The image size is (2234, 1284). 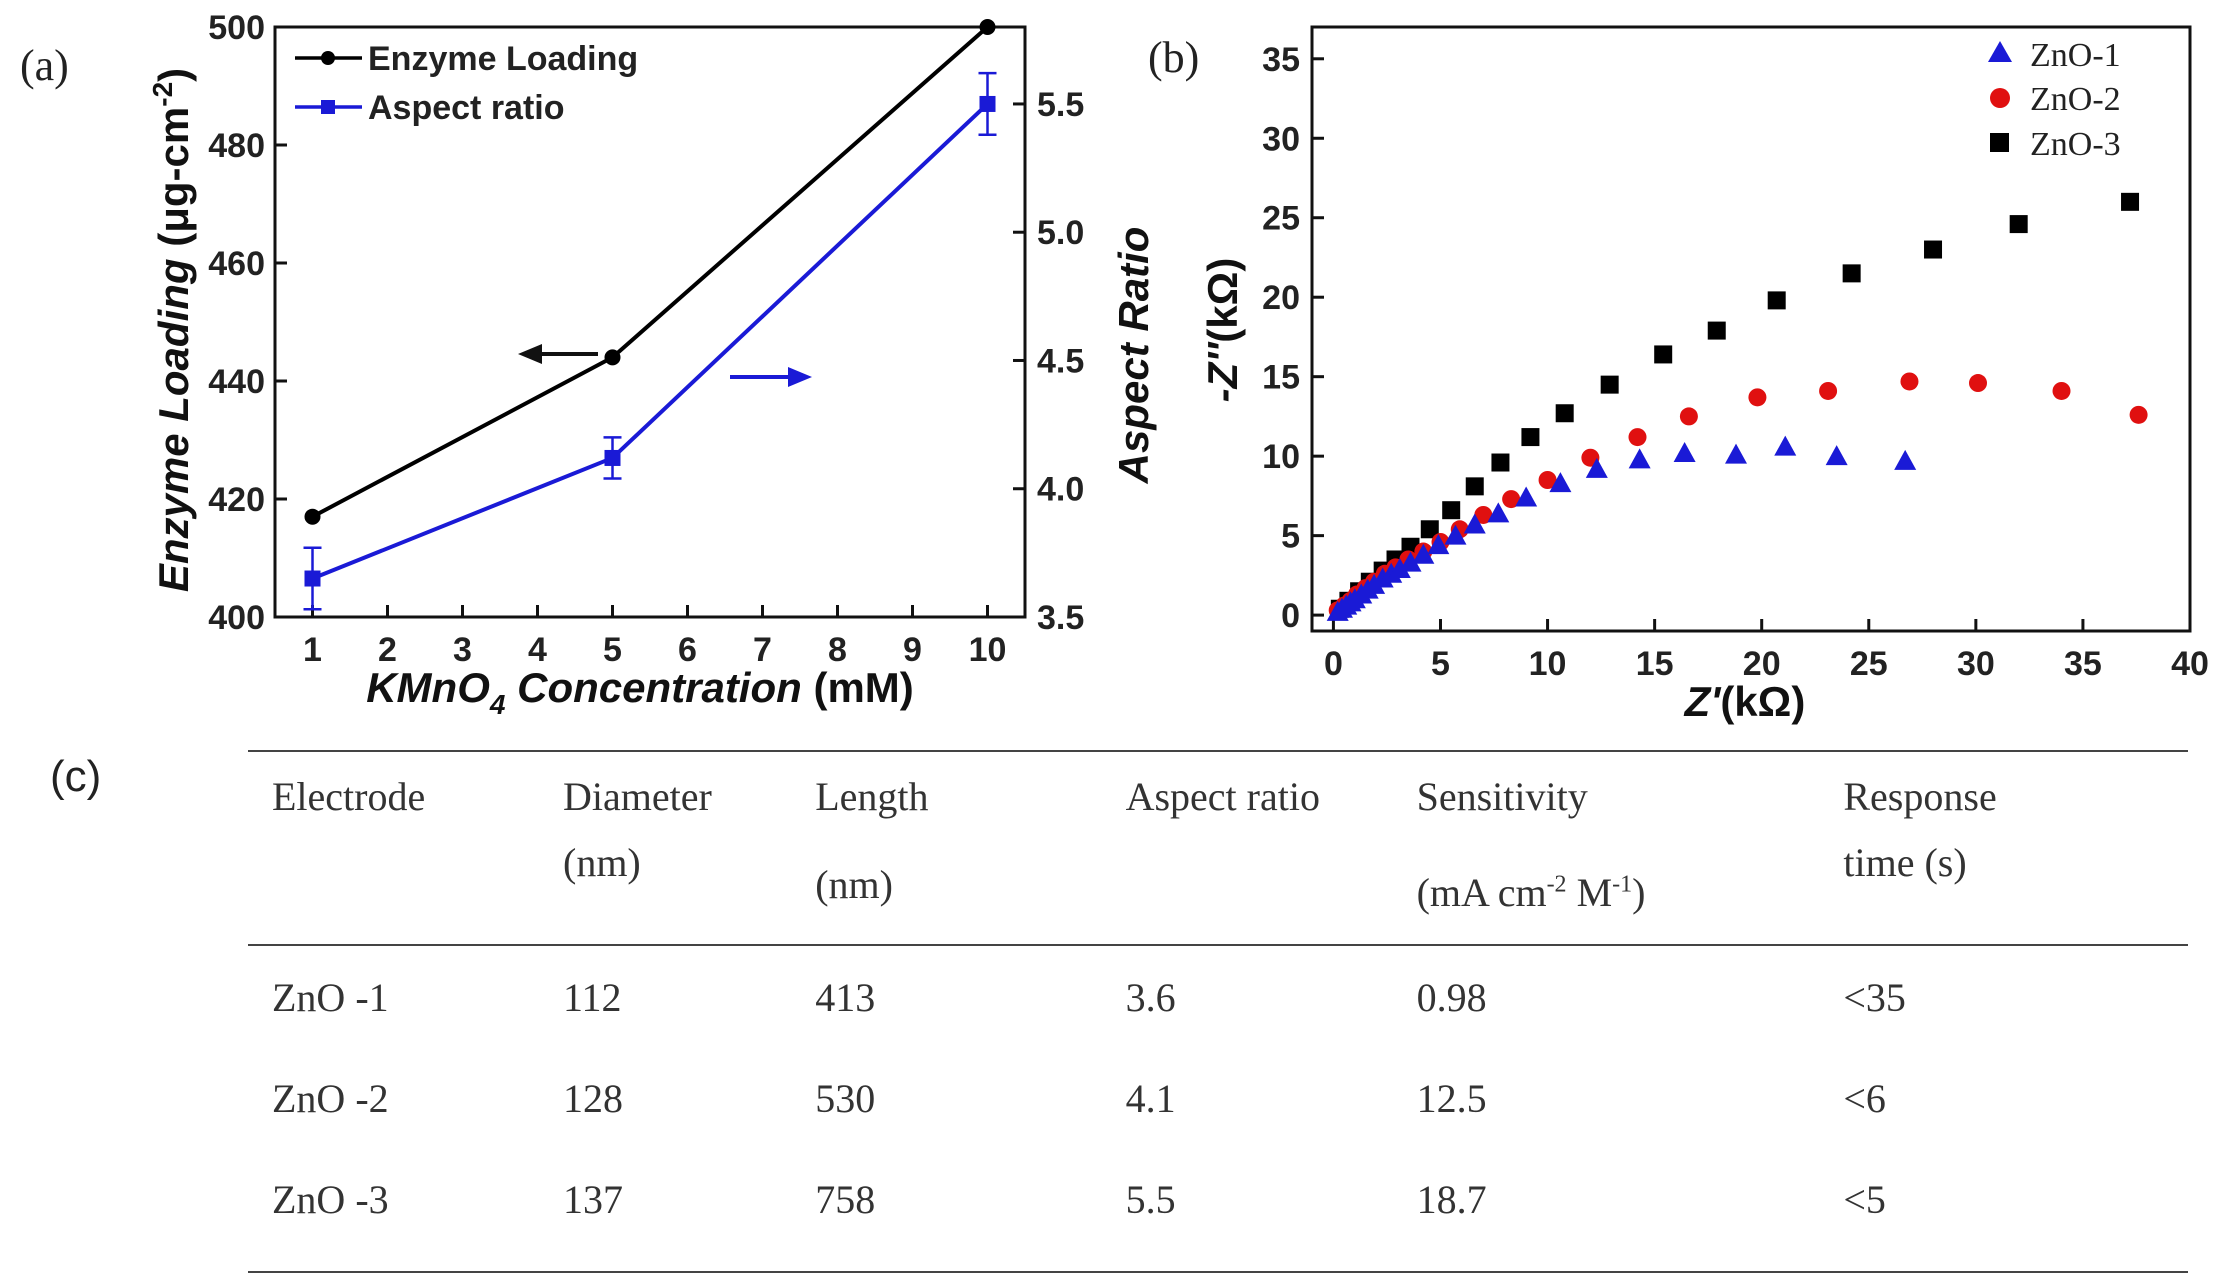 I want to click on chart-a-y-left-label-close: ), so click(x=173, y=75).